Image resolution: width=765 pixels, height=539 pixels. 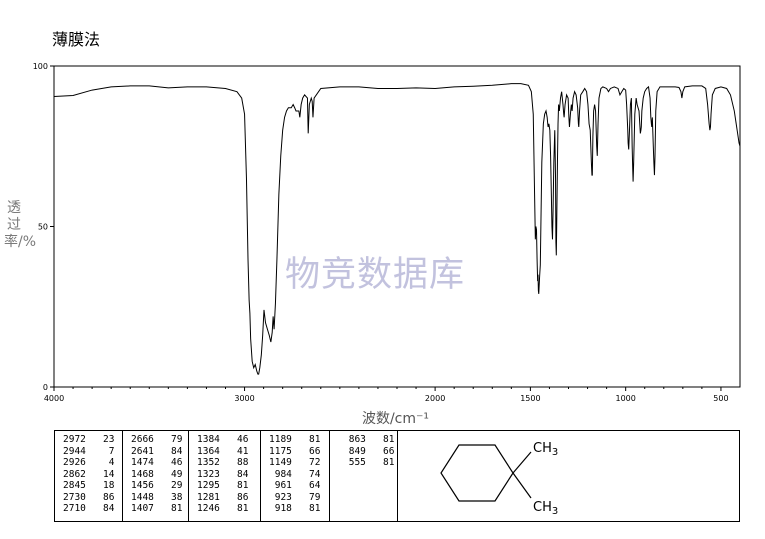 I want to click on peak-row: 923 79, so click(x=295, y=497).